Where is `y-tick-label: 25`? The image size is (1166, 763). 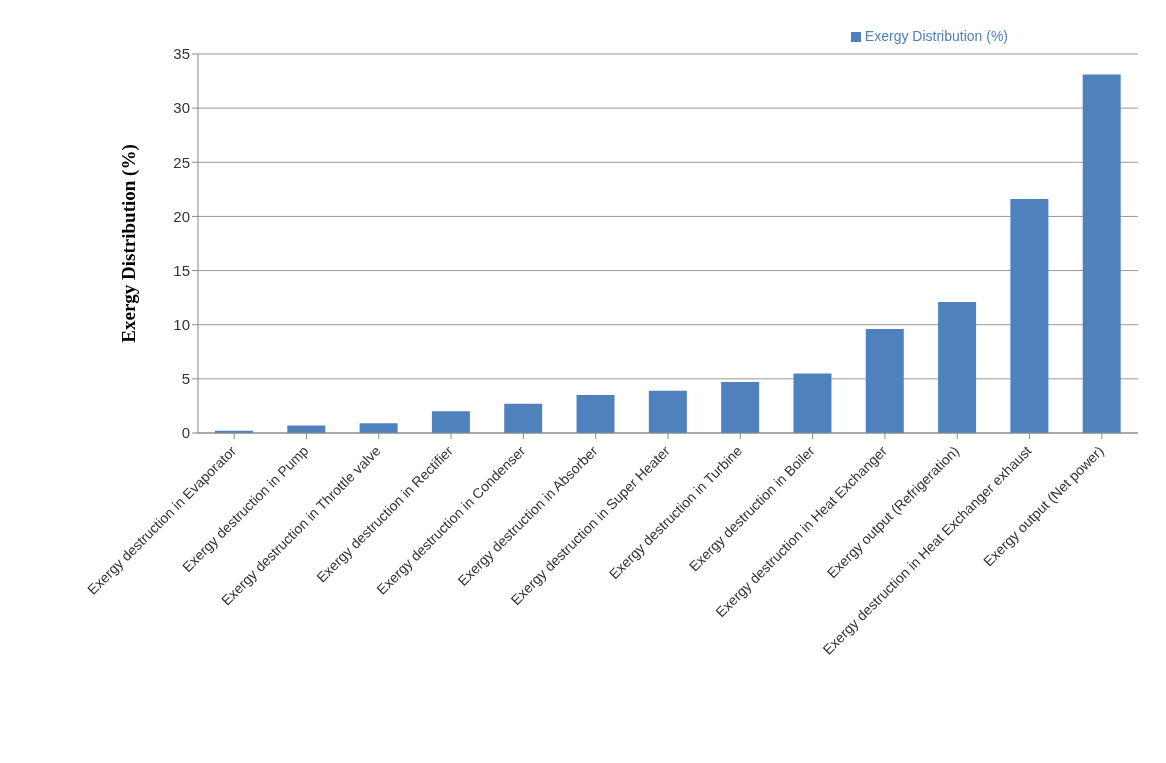
y-tick-label: 25 is located at coordinates (181, 162).